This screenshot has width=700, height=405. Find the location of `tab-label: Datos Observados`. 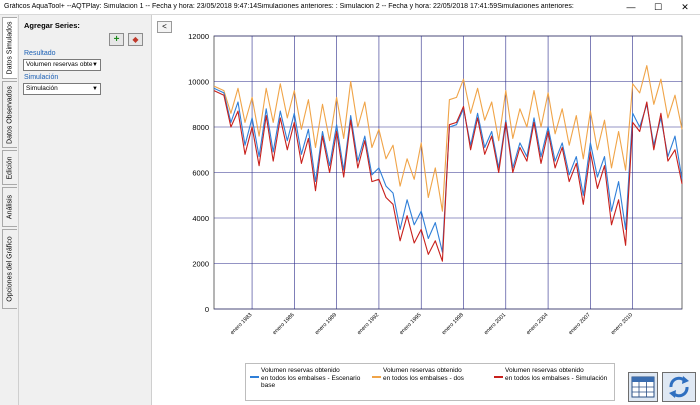

tab-label: Datos Observados is located at coordinates (10, 114).